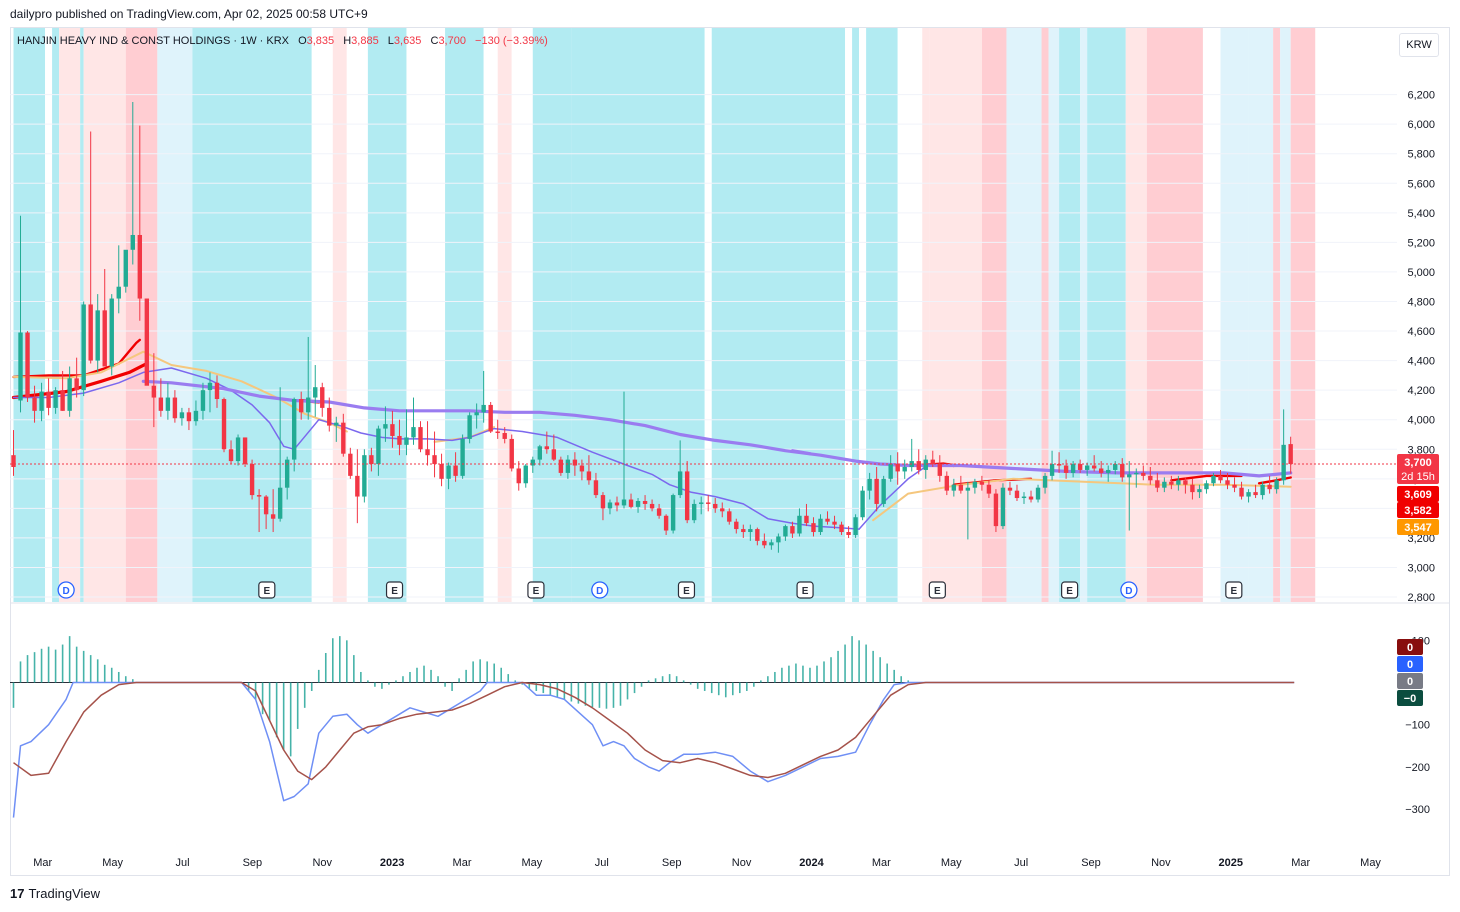  What do you see at coordinates (66, 590) in the screenshot?
I see `dividend-icon` at bounding box center [66, 590].